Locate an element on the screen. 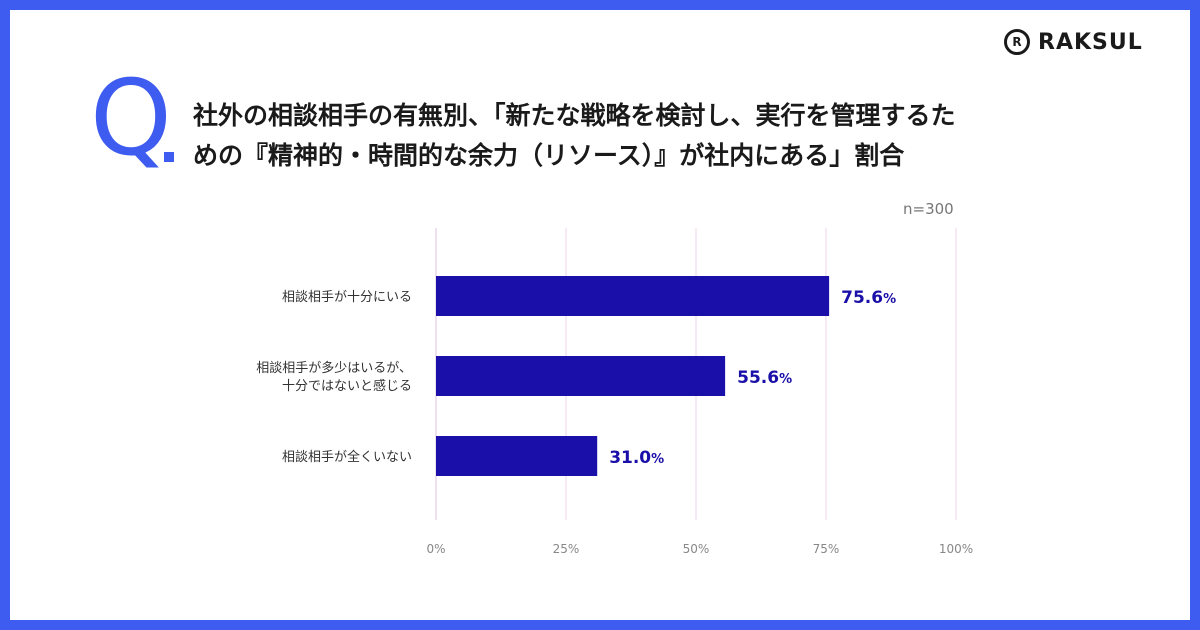  x-tick-label: 0% is located at coordinates (435, 549).